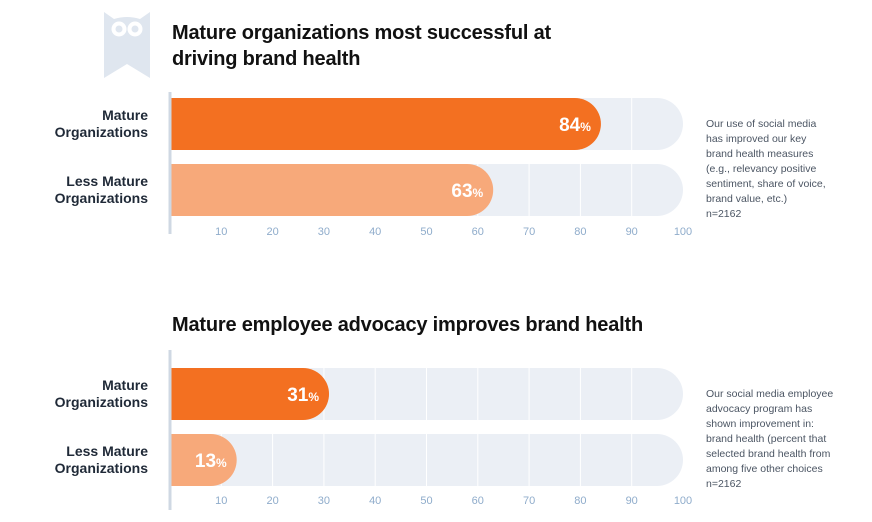 The width and height of the screenshot is (872, 522). I want to click on note-line: shown improvement in:, so click(760, 424).